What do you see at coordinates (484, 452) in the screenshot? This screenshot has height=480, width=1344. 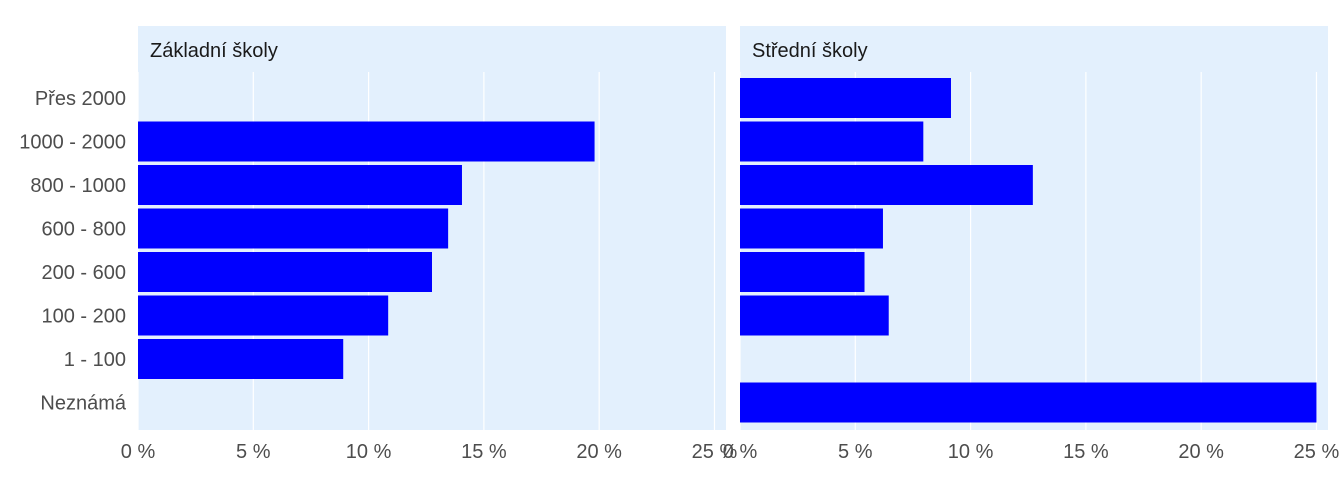 I see `x-tick-label-1-3: 15 %` at bounding box center [484, 452].